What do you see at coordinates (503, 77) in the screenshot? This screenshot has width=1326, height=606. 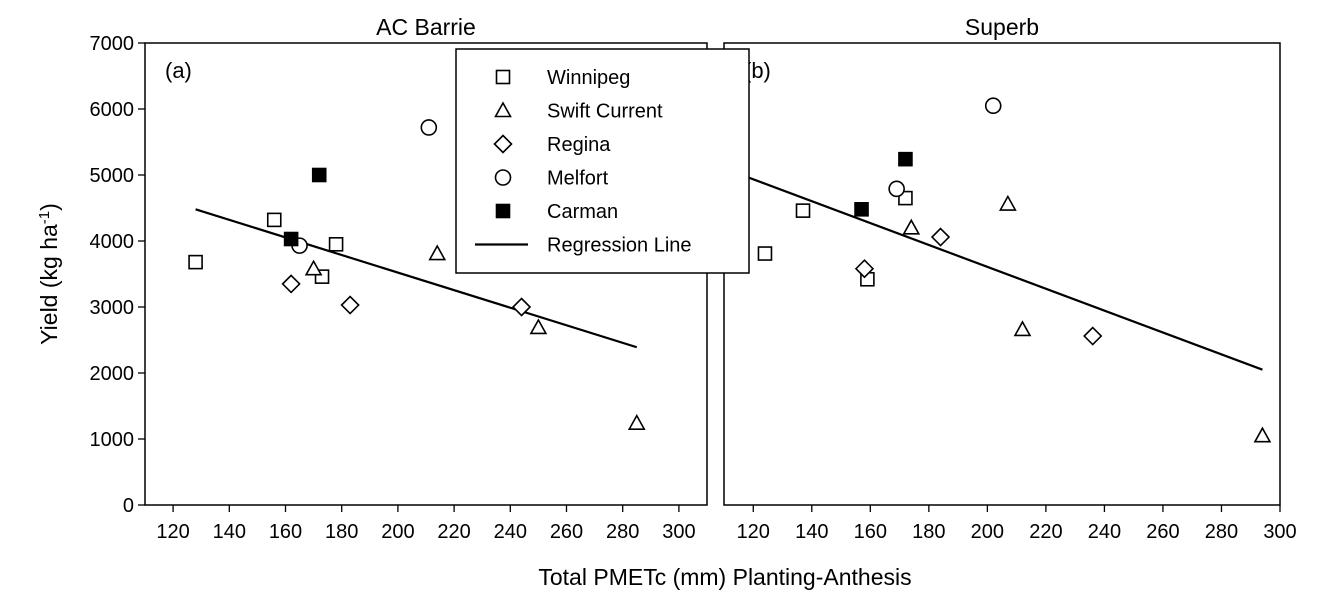 I see `legend-symbol-winnipeg` at bounding box center [503, 77].